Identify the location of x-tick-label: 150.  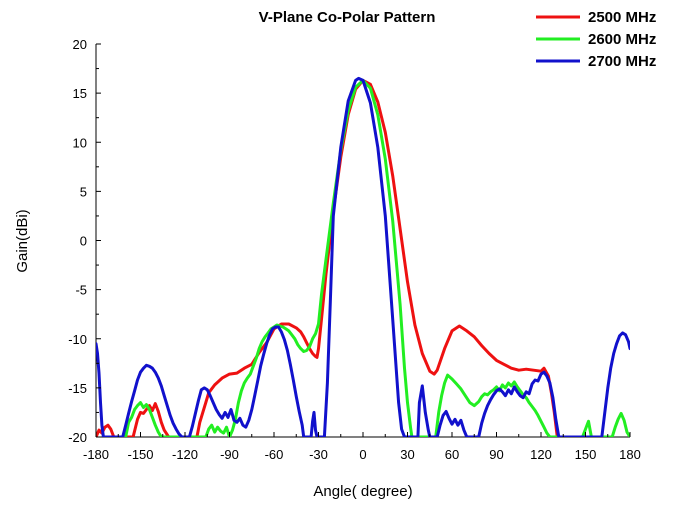
(586, 454).